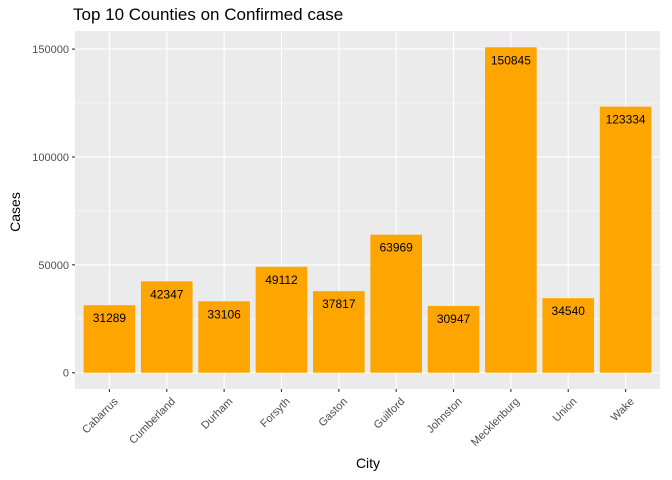 This screenshot has height=480, width=672. Describe the element at coordinates (396, 248) in the screenshot. I see `data-label: 63969` at that location.